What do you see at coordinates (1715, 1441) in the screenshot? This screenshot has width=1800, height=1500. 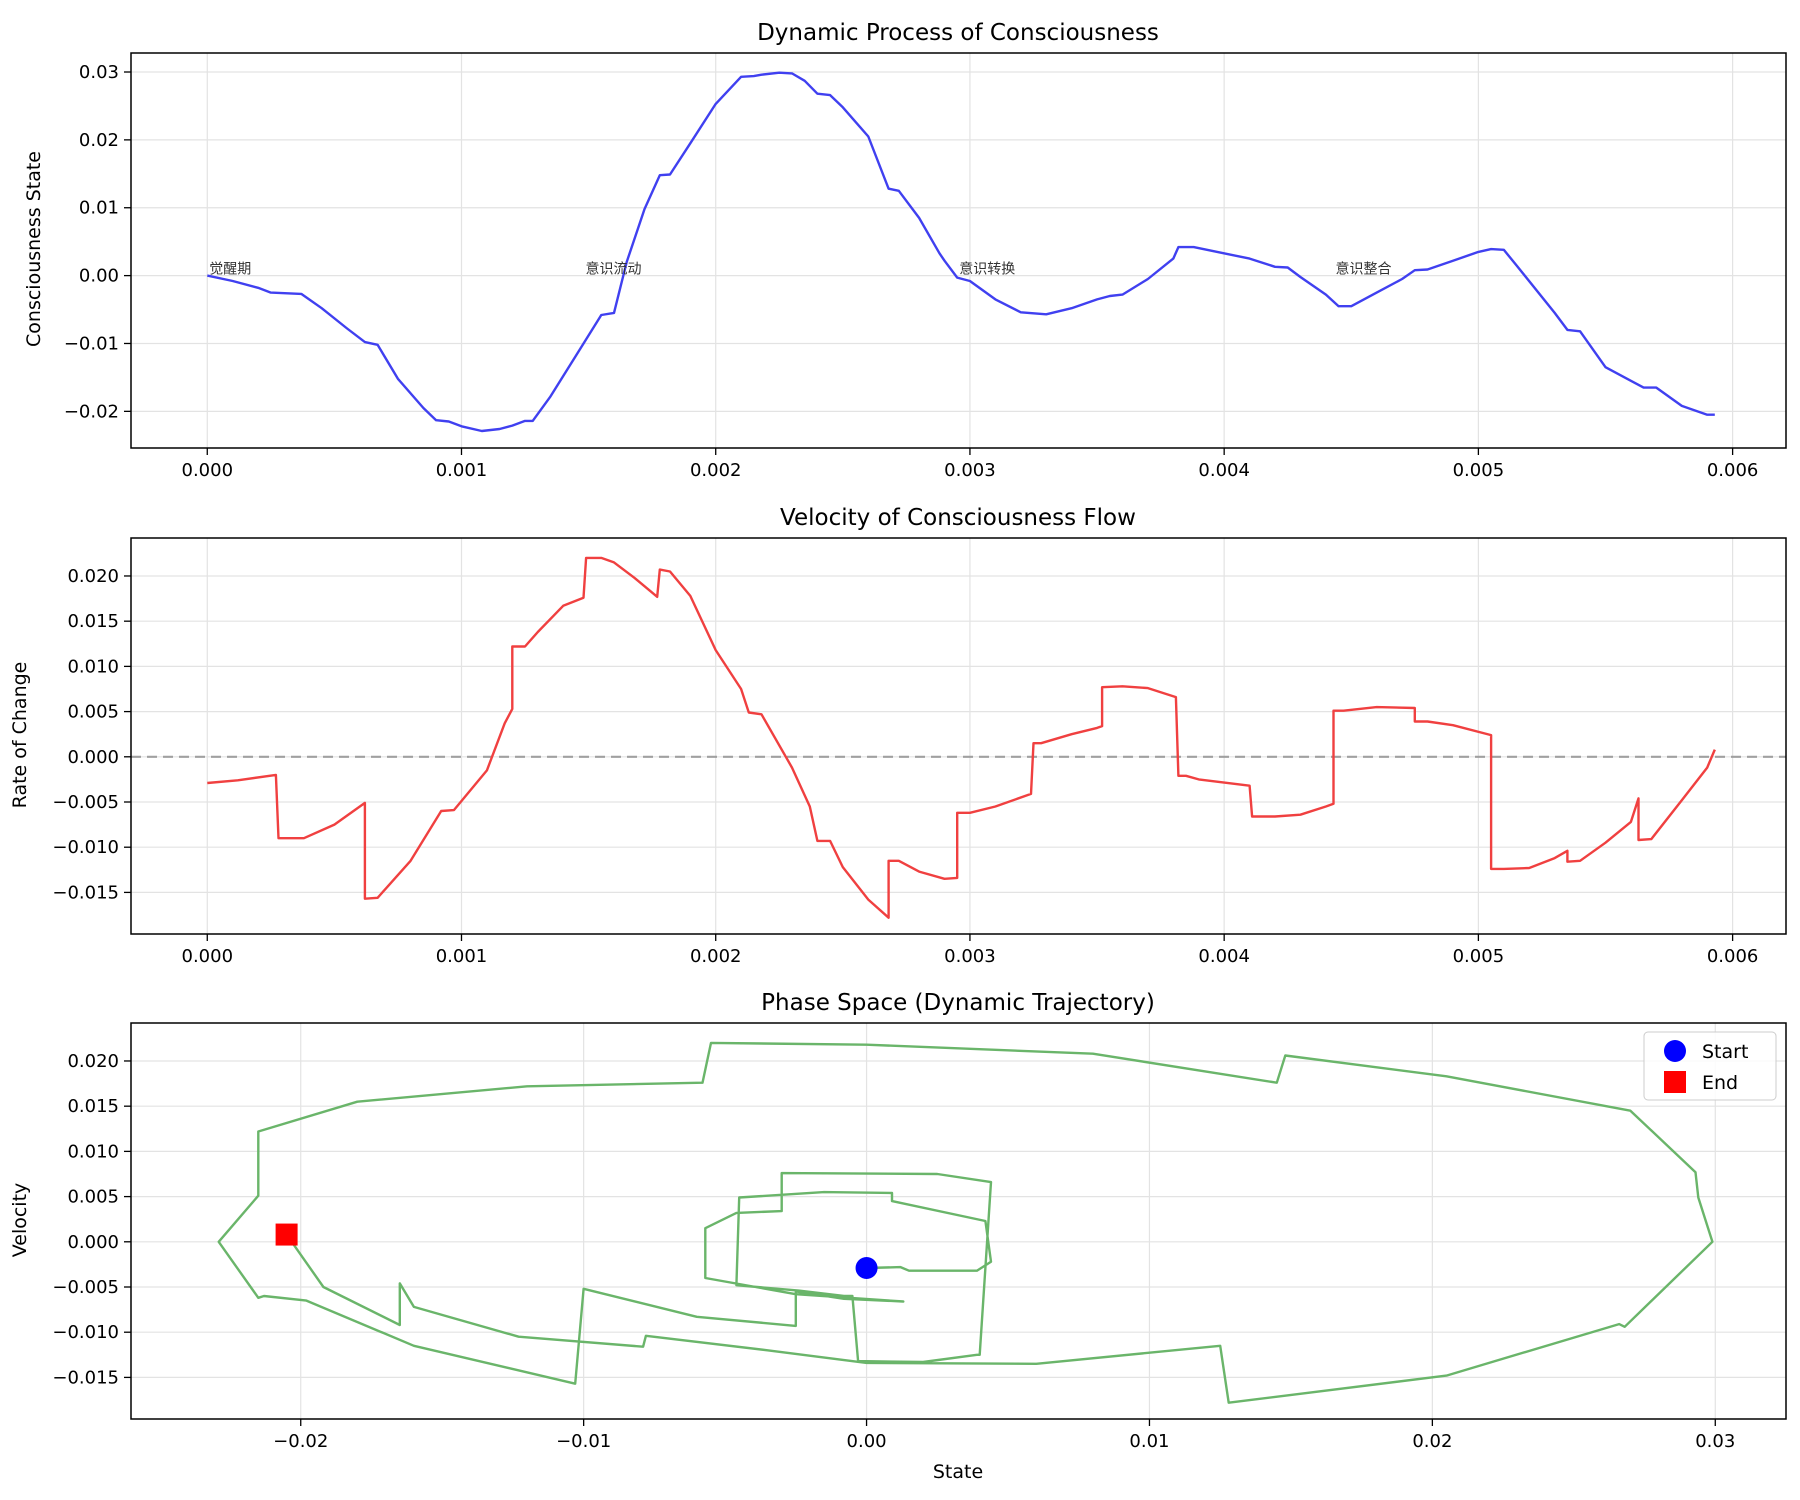 I see `x-tick-label: 0.03` at bounding box center [1715, 1441].